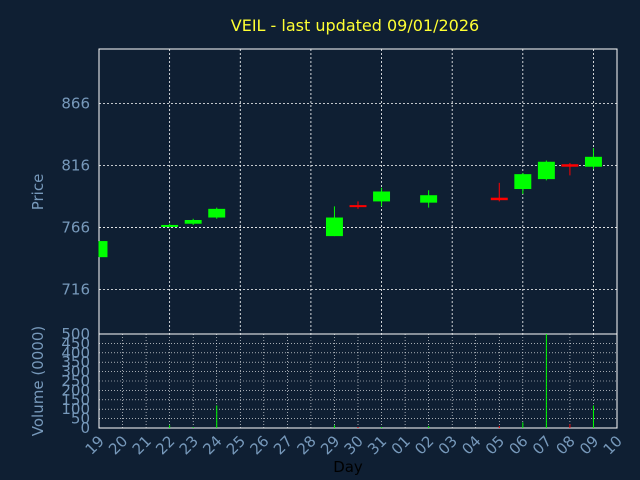 Image resolution: width=640 pixels, height=480 pixels. Describe the element at coordinates (424, 445) in the screenshot. I see `day-tick-label: 02` at that location.